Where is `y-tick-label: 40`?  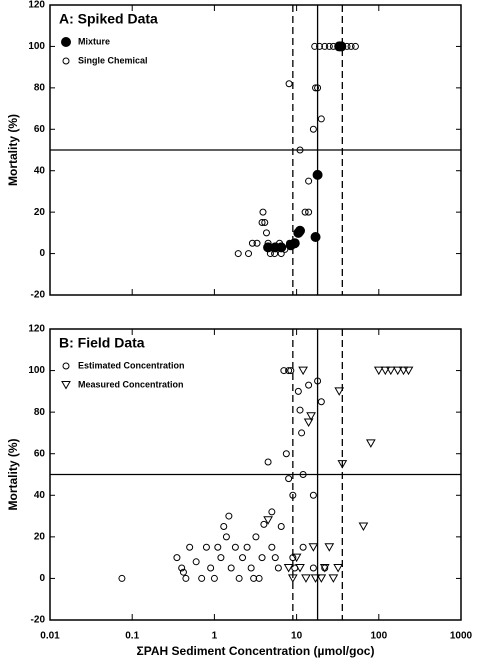 y-tick-label: 40 is located at coordinates (40, 170).